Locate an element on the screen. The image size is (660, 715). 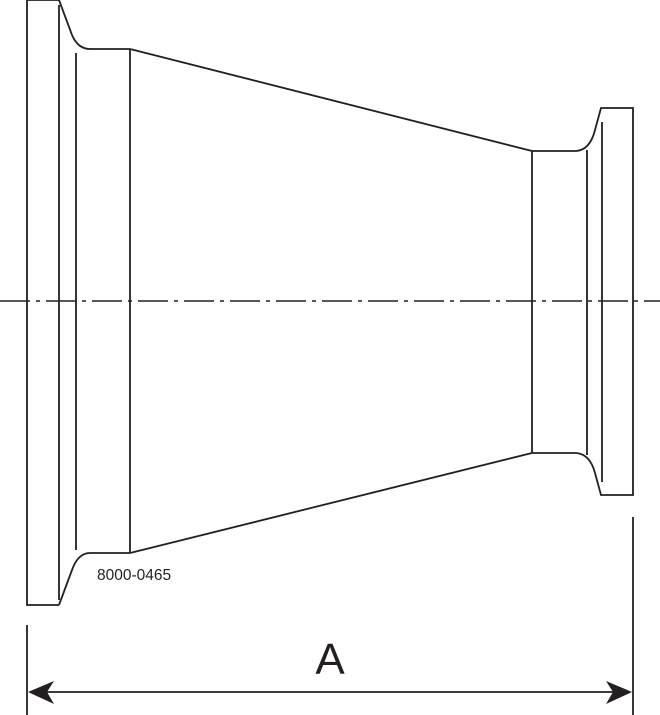
arrow-right-icon is located at coordinates (619, 692).